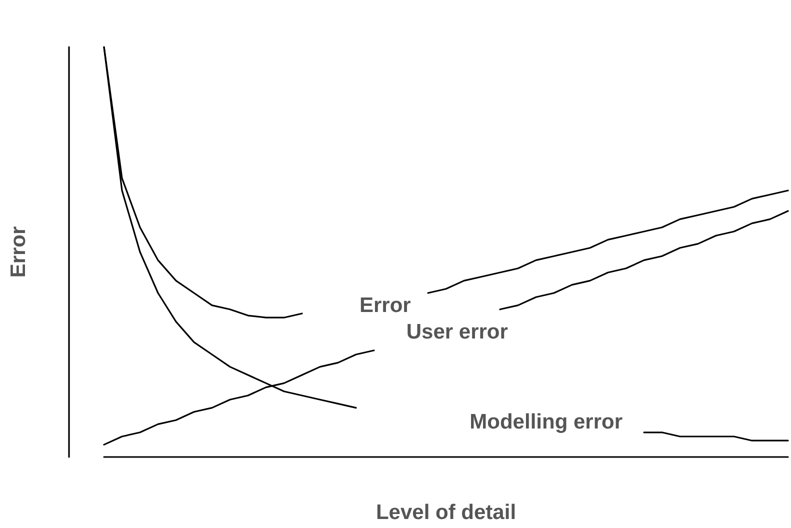 The width and height of the screenshot is (791, 528). Describe the element at coordinates (18, 252) in the screenshot. I see `y-axis-title: Error` at that location.